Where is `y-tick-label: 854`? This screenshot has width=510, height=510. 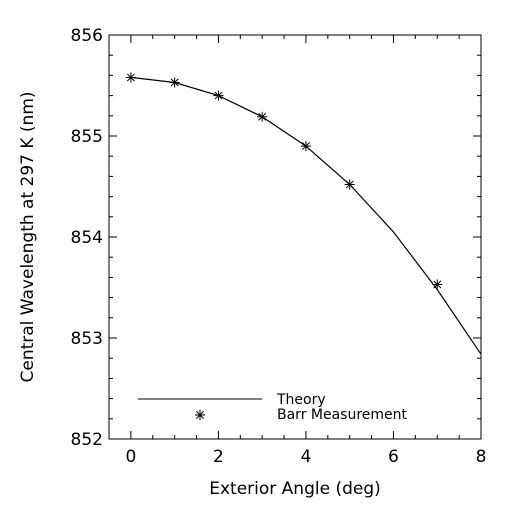 y-tick-label: 854 is located at coordinates (87, 238).